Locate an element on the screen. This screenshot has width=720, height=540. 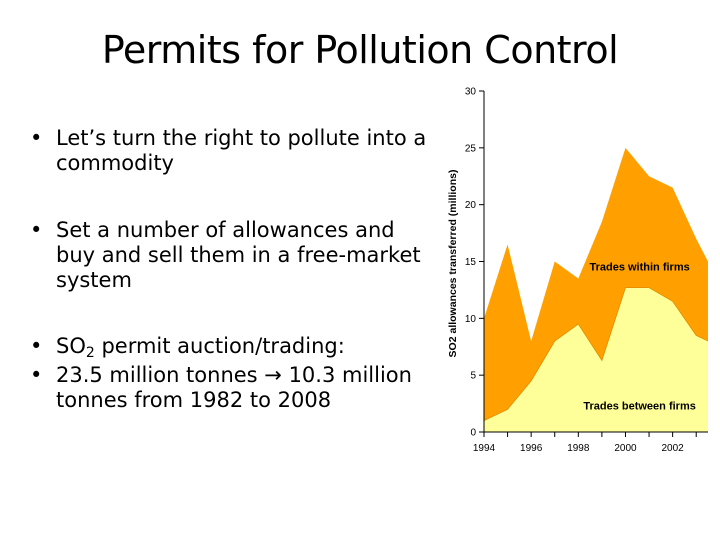
so2-subscript: 2 is located at coordinates (90, 353).